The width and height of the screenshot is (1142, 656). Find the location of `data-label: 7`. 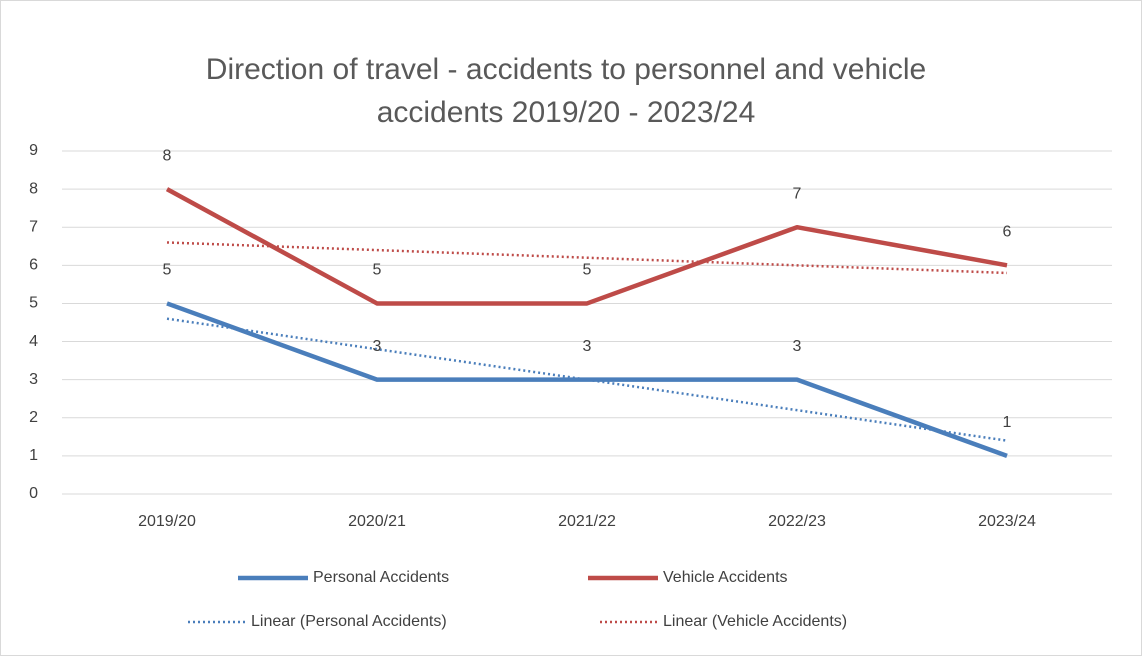

data-label: 7 is located at coordinates (797, 193).